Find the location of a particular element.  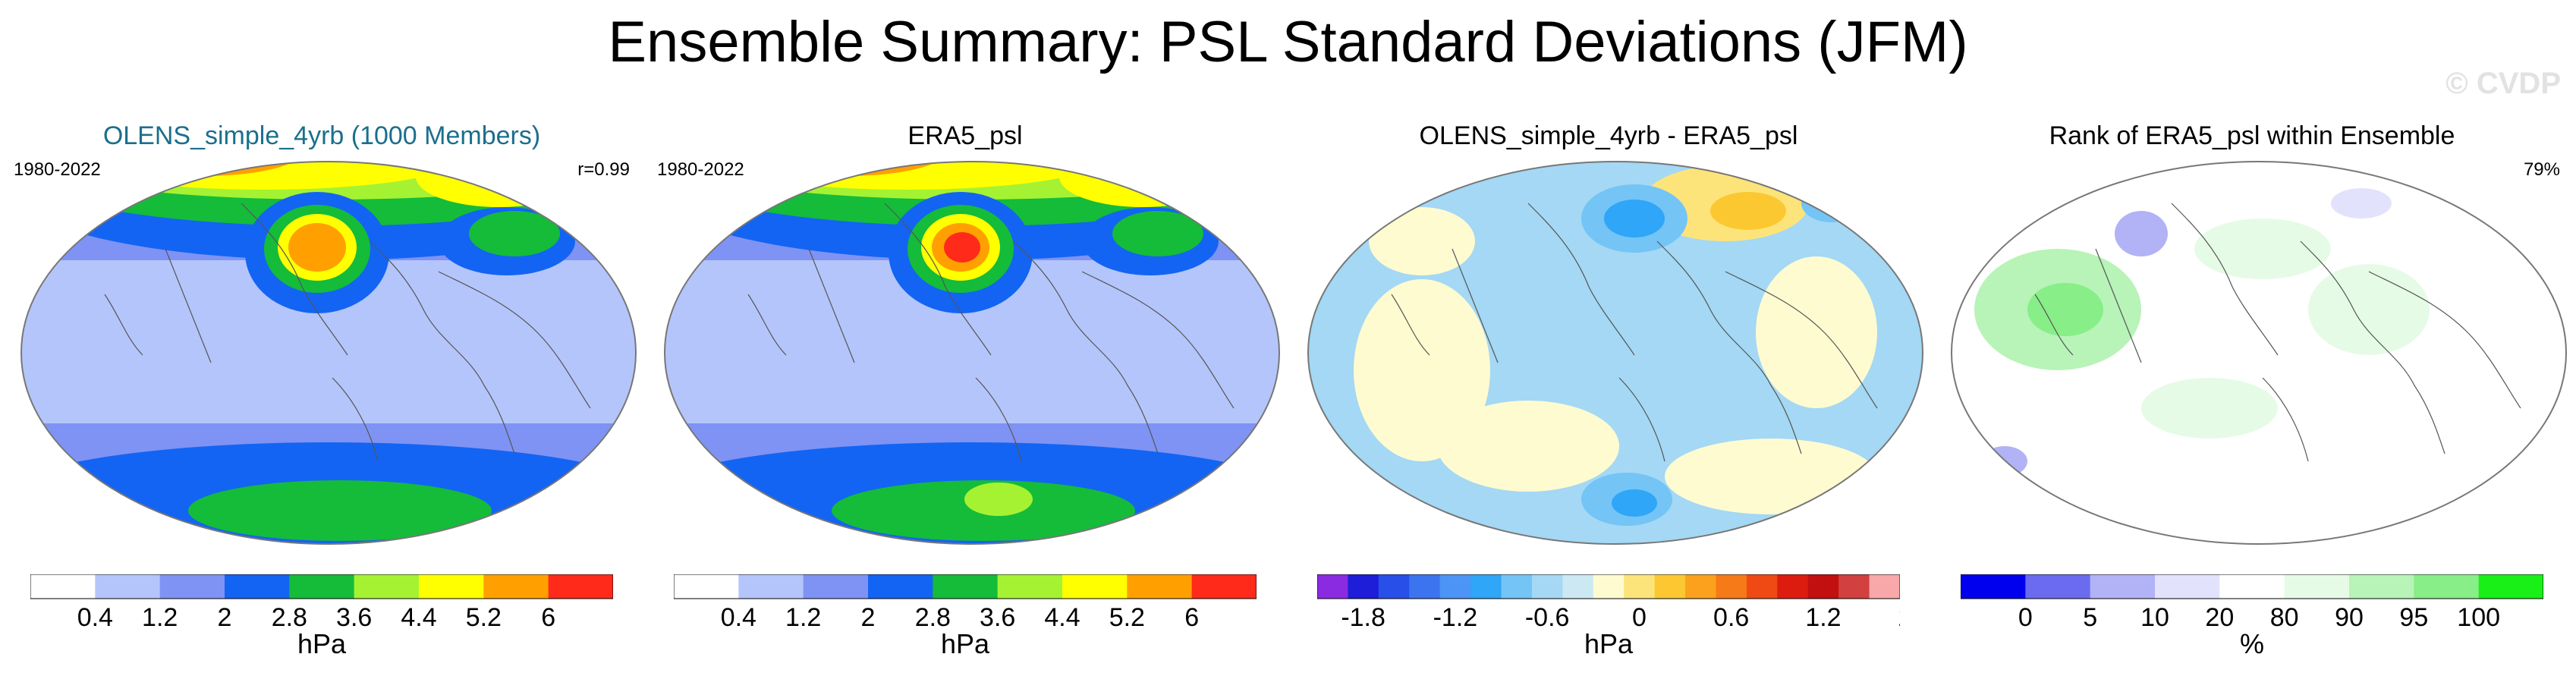

colorbar-tick-label: 20 is located at coordinates (2219, 617).